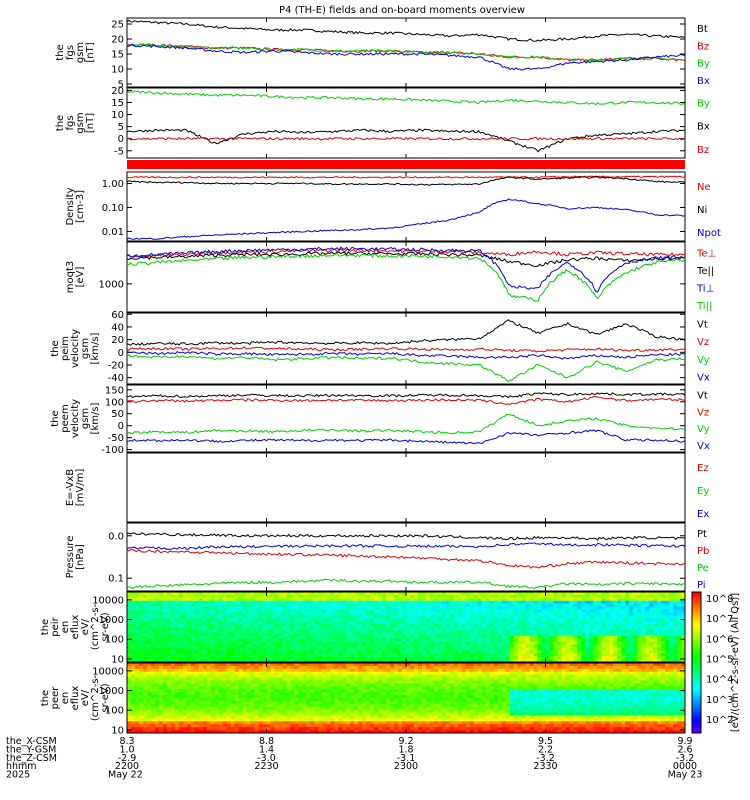 This screenshot has width=750, height=800. Describe the element at coordinates (406, 259) in the screenshot. I see `series-line-Te||` at that location.